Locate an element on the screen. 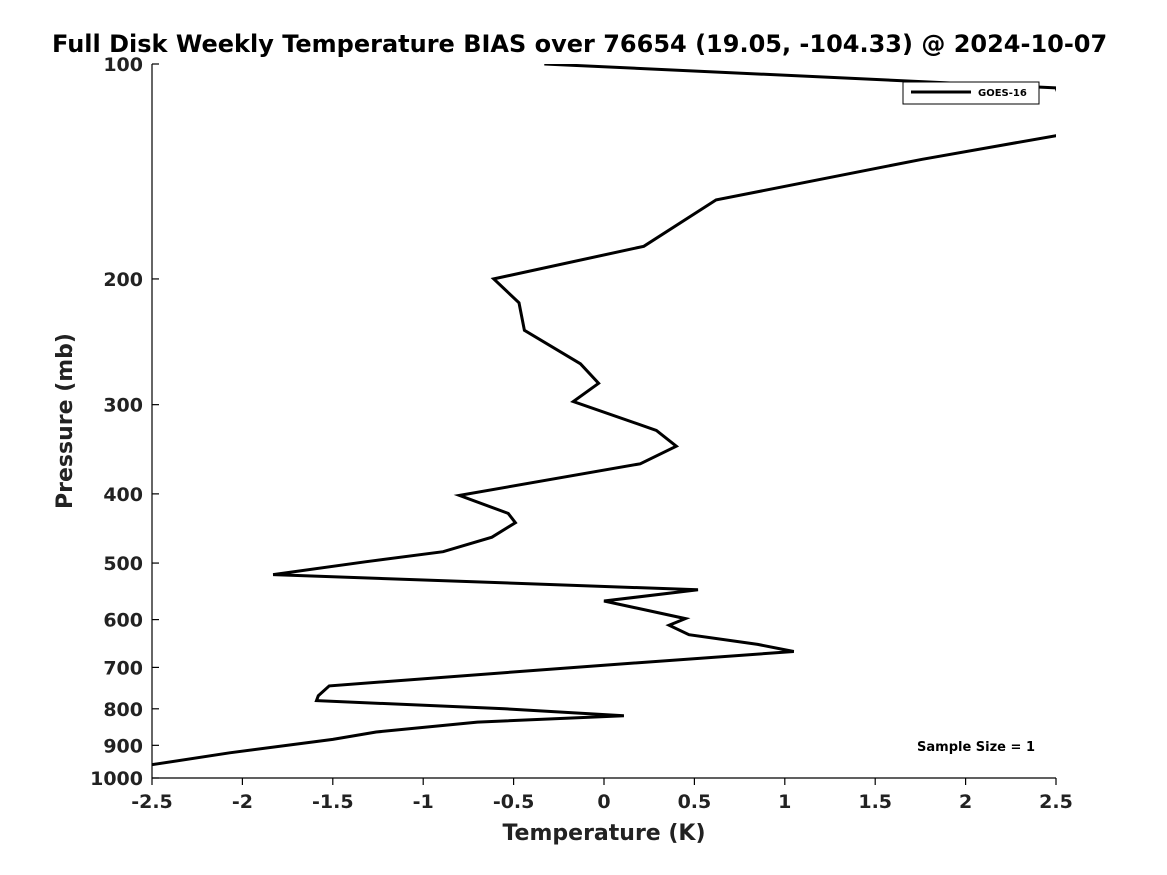  x-axis-ticks: -2.5 -2 -1.5 -1 -0.5 0 0.5 1 1.5 2 2.5 is located at coordinates (602, 795).